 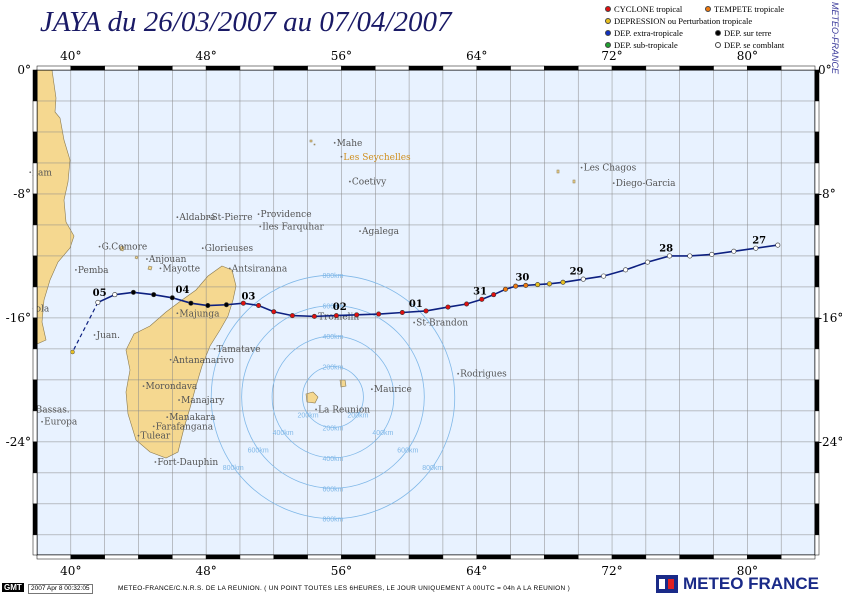 I want to click on day-label: 27, so click(x=759, y=241).